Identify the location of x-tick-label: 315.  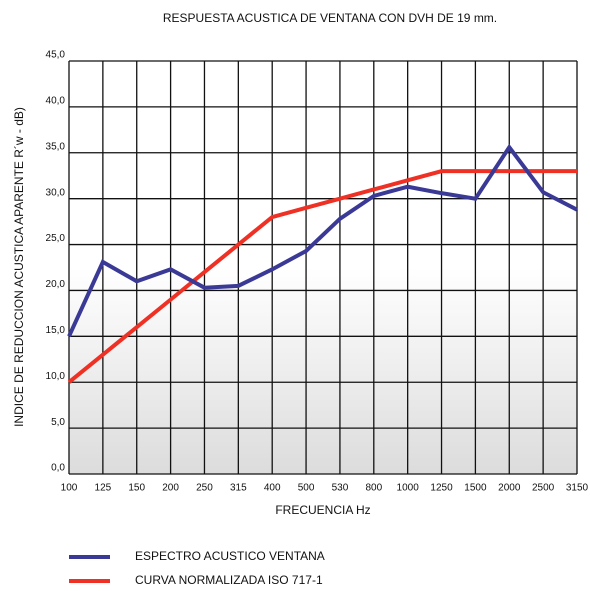
(238, 488).